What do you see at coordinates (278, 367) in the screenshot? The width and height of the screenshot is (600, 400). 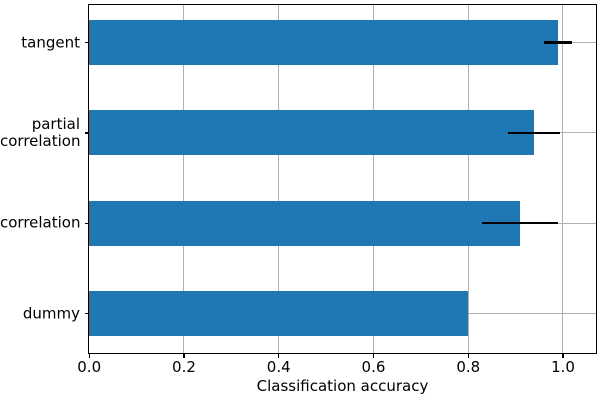 I see `x-tick-label: 0.4` at bounding box center [278, 367].